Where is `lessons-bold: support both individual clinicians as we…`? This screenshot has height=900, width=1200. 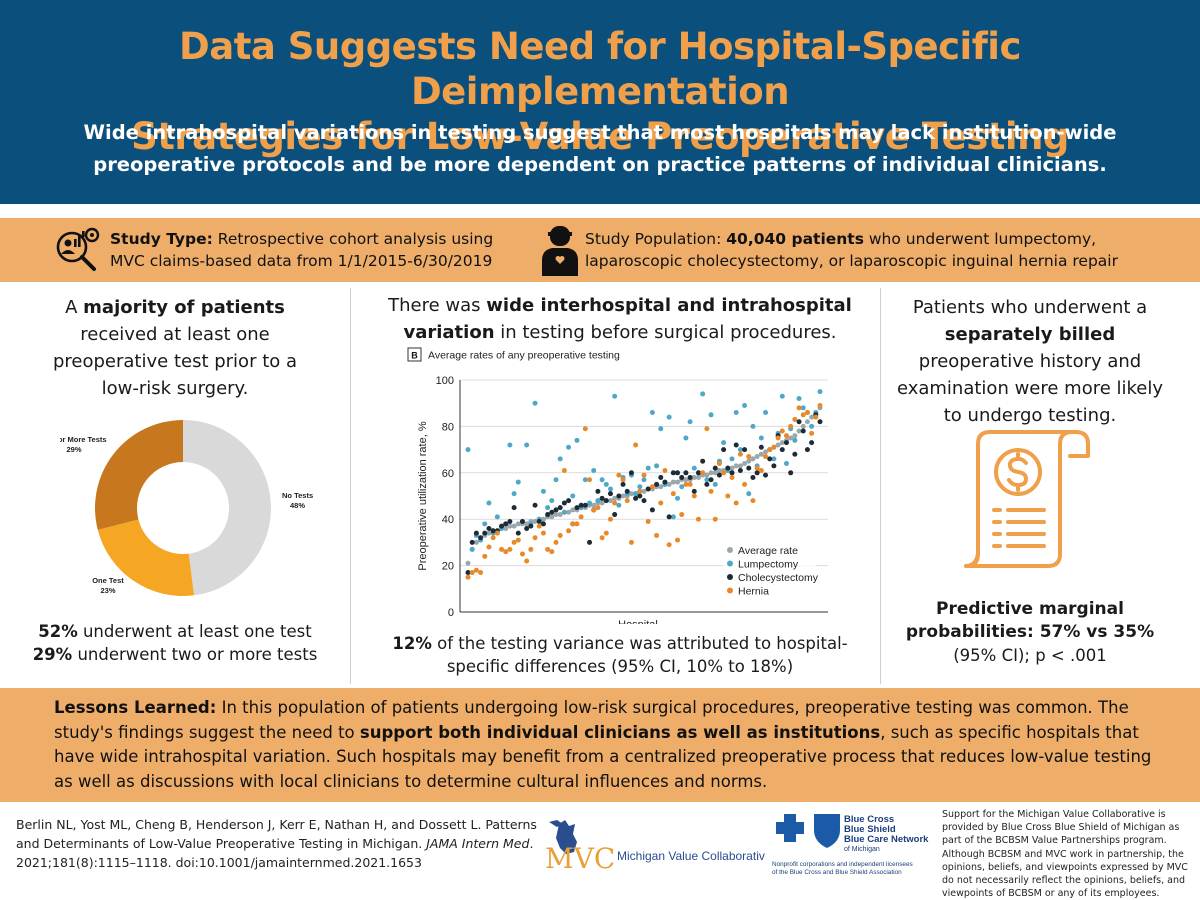
lessons-bold: support both individual clinicians as we… is located at coordinates (620, 732).